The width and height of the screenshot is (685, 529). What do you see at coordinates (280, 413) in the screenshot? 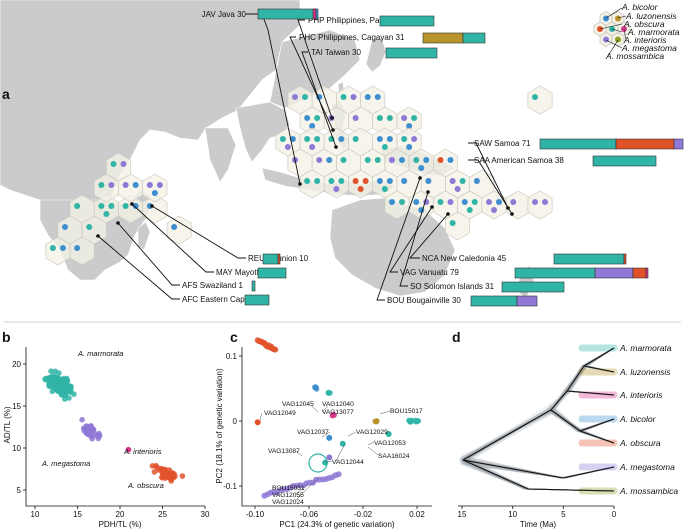
I see `c-label-vag12049: VAG12049` at bounding box center [280, 413].